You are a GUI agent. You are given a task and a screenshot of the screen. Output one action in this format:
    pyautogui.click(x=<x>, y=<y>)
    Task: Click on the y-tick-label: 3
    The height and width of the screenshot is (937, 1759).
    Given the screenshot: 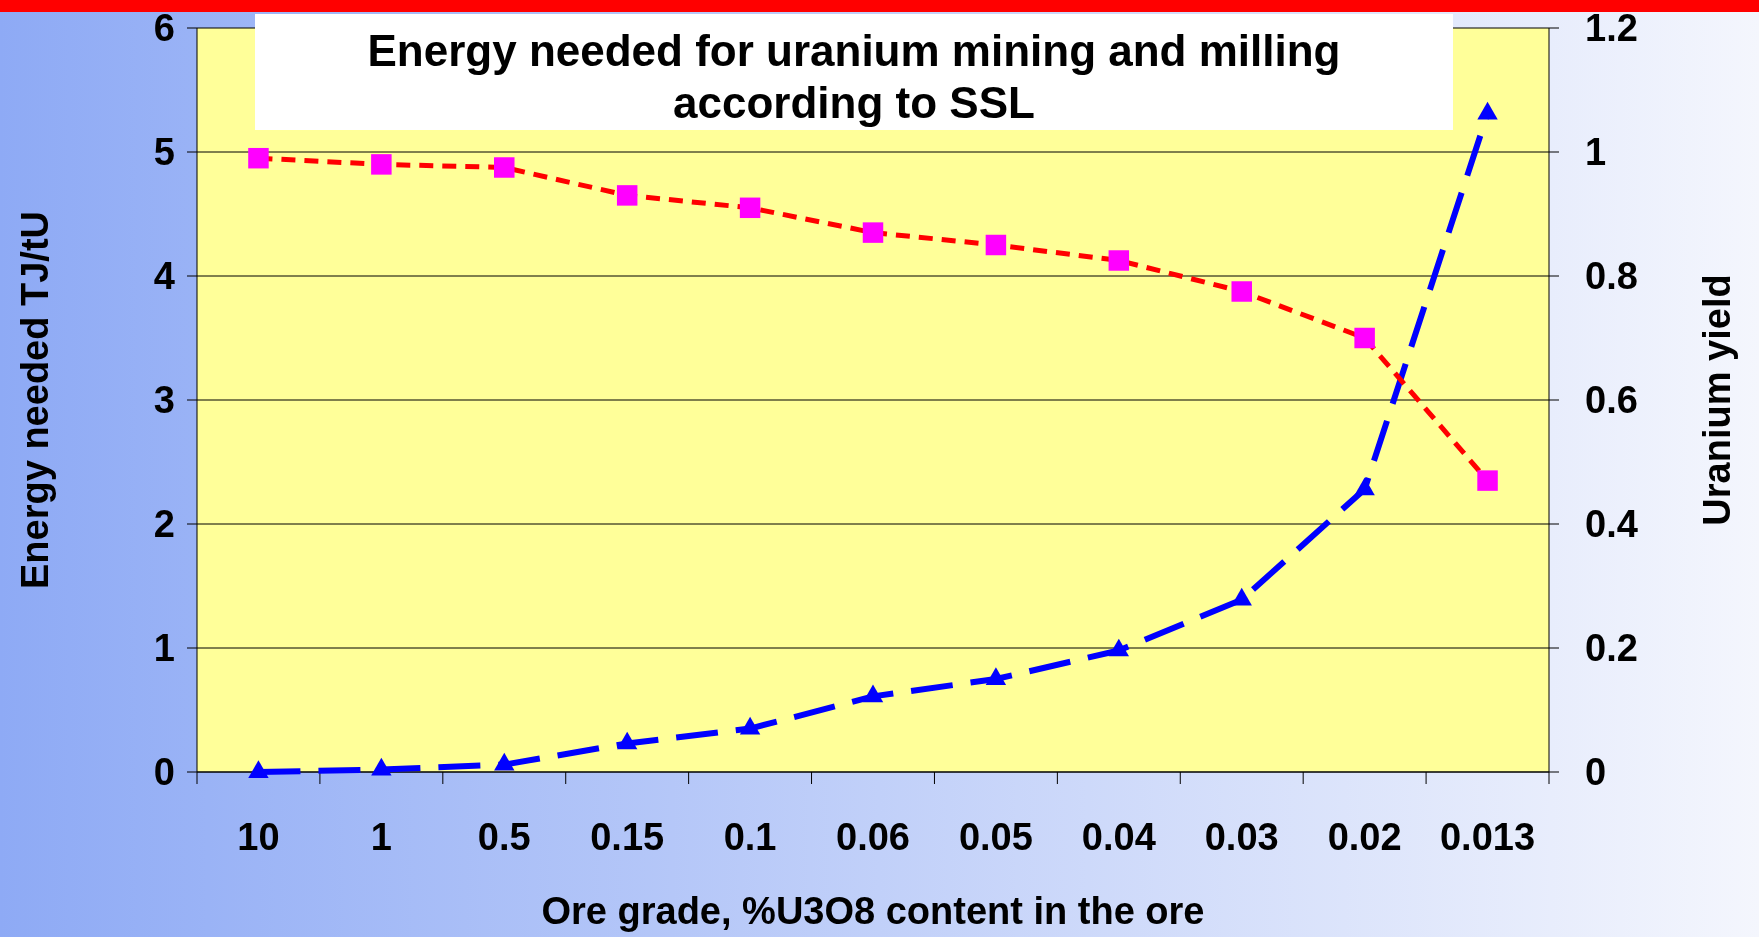 What is the action you would take?
    pyautogui.click(x=164, y=400)
    